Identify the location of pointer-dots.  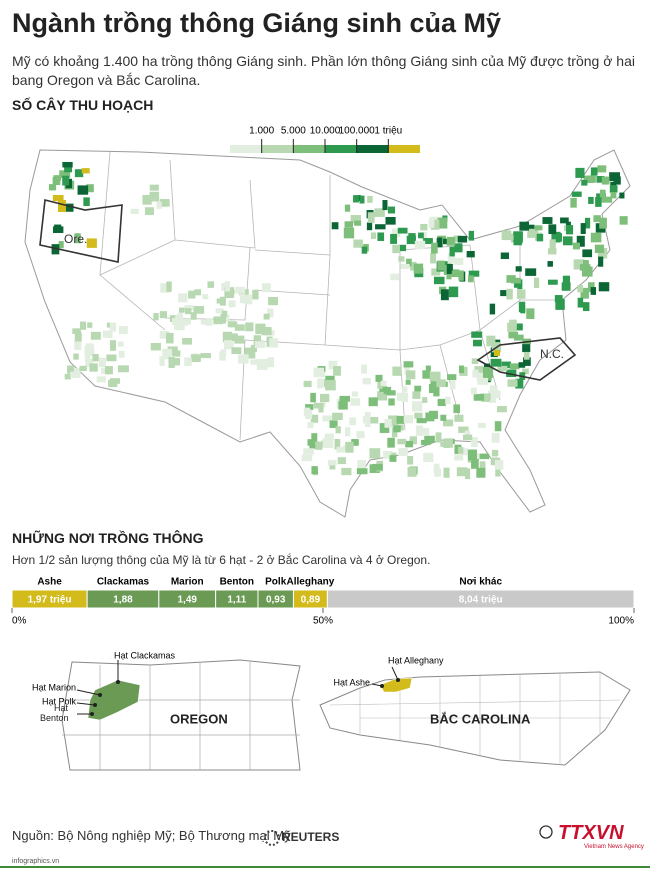
(245, 697).